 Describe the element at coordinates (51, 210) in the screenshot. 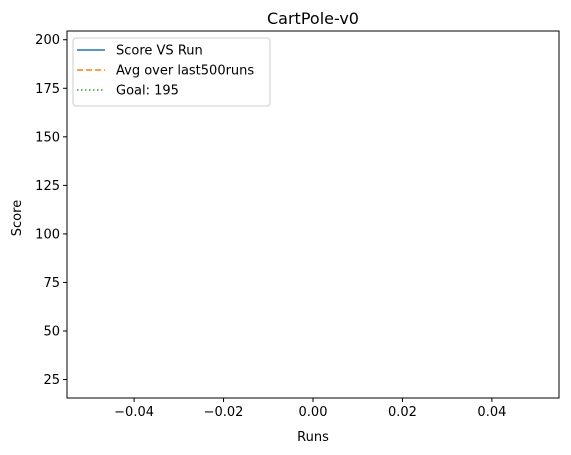

I see `y-axis-ticks: 25 50 75 100 125 150 175 200` at that location.